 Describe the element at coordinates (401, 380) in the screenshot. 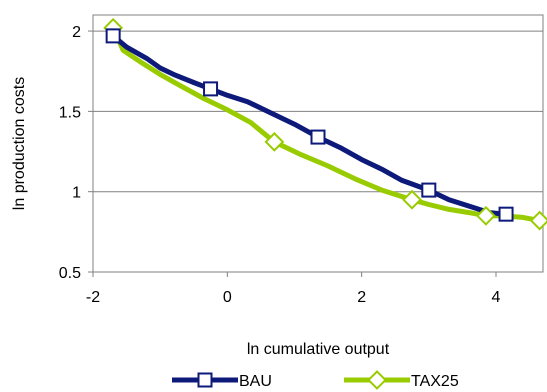

I see `legend-item-tax25: TAX25` at that location.